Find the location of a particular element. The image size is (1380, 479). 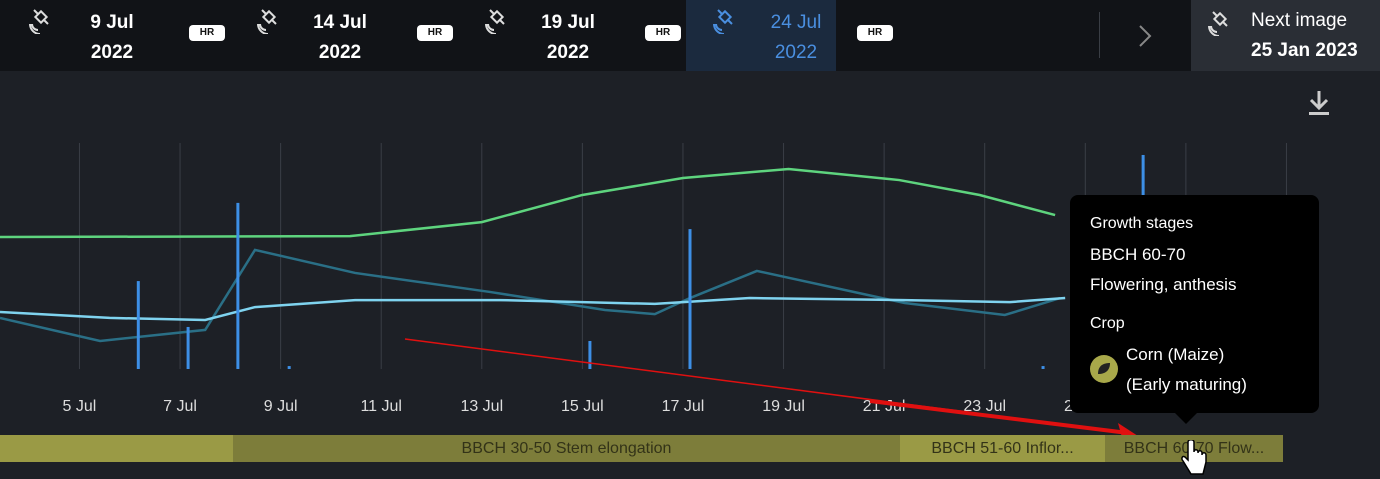

x-tick-label: 19 Jul is located at coordinates (783, 406).